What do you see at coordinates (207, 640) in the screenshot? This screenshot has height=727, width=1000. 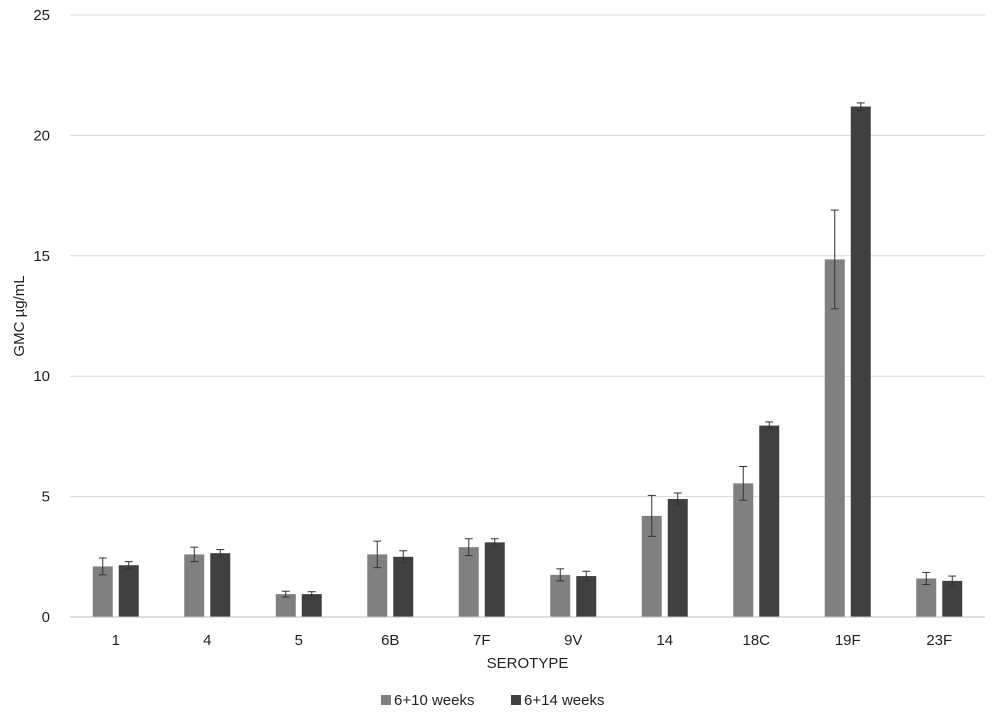 I see `x-tick-label: 4` at bounding box center [207, 640].